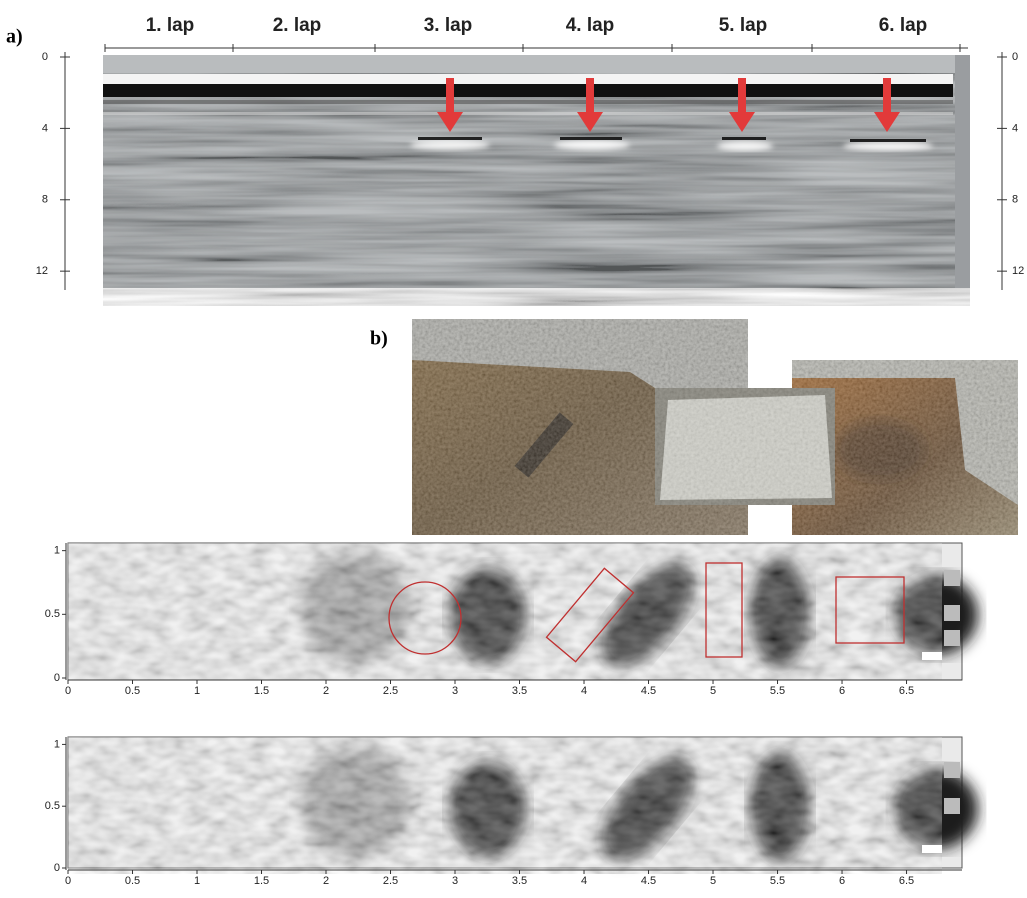 The width and height of the screenshot is (1027, 898). I want to click on photo-slab, so click(745, 446).